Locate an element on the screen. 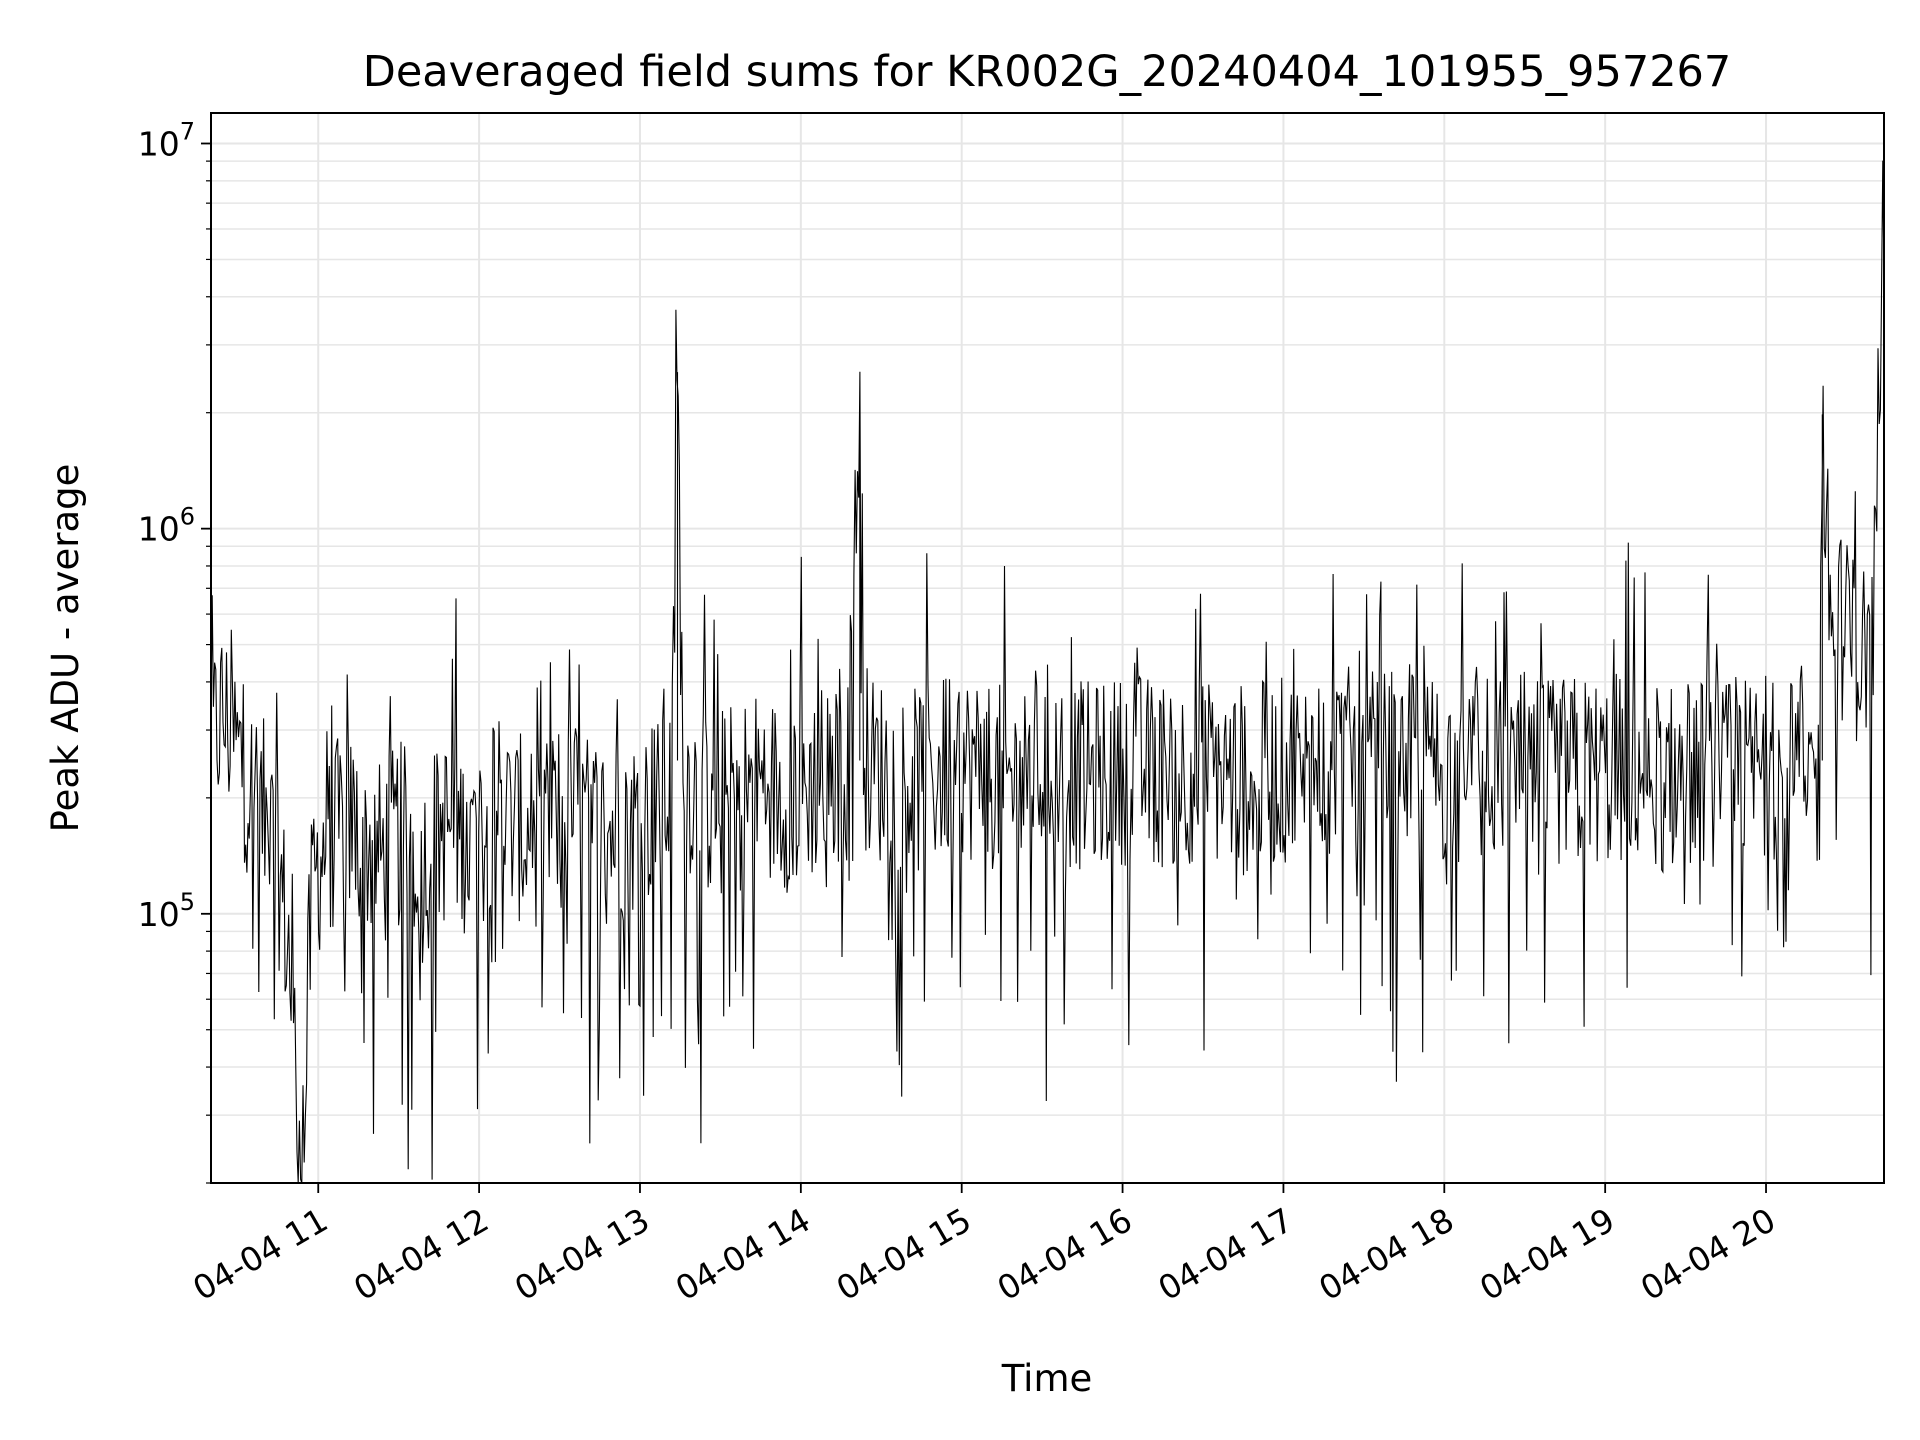  y-axis: 10⁵ 10⁶ 10⁷ is located at coordinates (174, 650).